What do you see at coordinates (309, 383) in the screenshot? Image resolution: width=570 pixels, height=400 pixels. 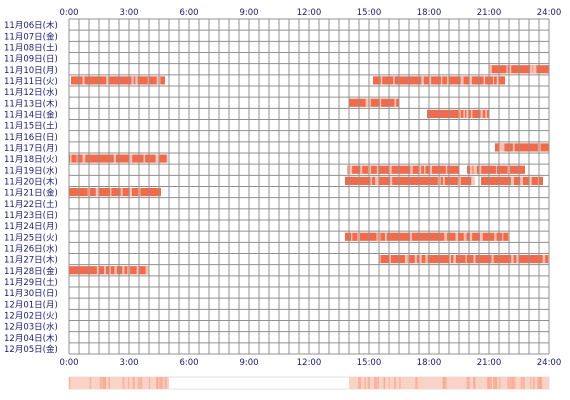 I see `summary-bar` at bounding box center [309, 383].